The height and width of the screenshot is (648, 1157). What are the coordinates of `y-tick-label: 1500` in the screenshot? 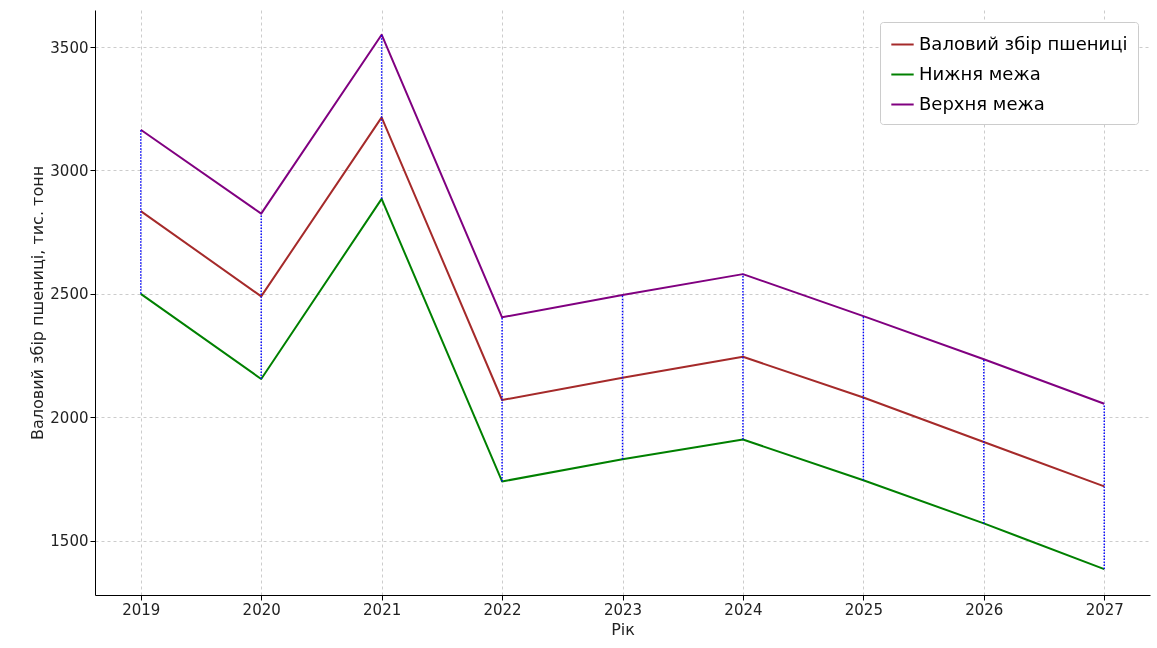 It's located at (69, 541).